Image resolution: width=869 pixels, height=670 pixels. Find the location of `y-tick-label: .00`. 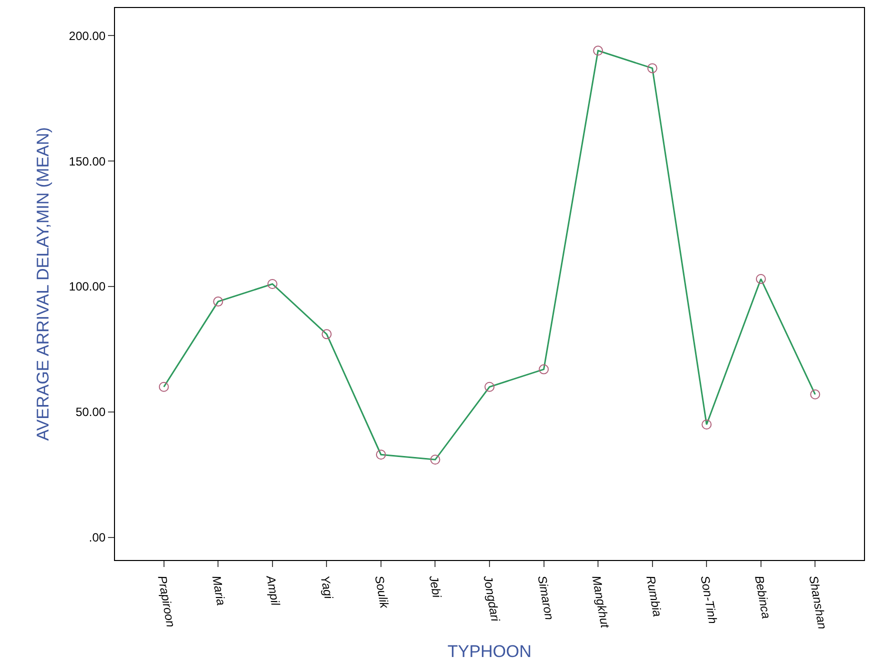

y-tick-label: .00 is located at coordinates (97, 537).